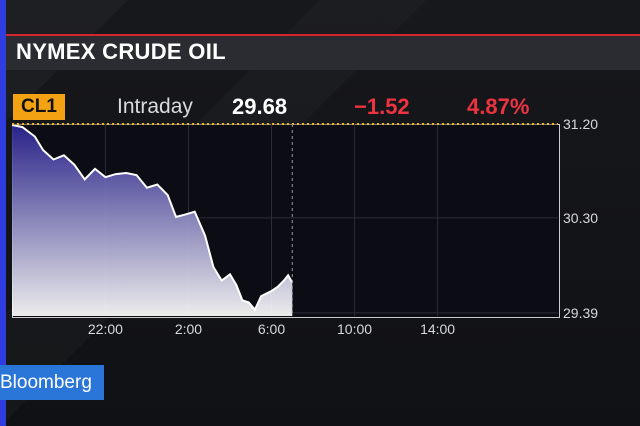 This screenshot has height=426, width=640. Describe the element at coordinates (580, 124) in the screenshot. I see `y-tick-label: 31.20` at that location.